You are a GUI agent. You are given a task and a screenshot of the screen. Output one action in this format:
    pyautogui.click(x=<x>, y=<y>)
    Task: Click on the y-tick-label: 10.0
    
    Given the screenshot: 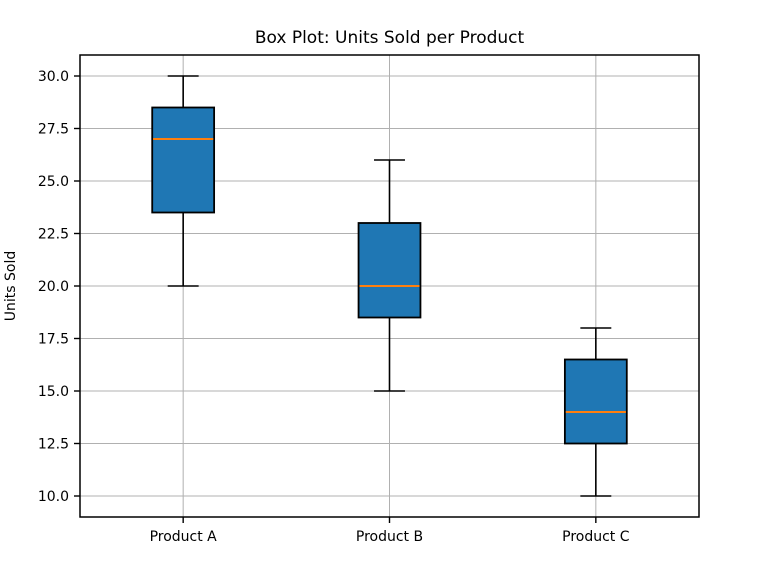 What is the action you would take?
    pyautogui.click(x=53, y=497)
    